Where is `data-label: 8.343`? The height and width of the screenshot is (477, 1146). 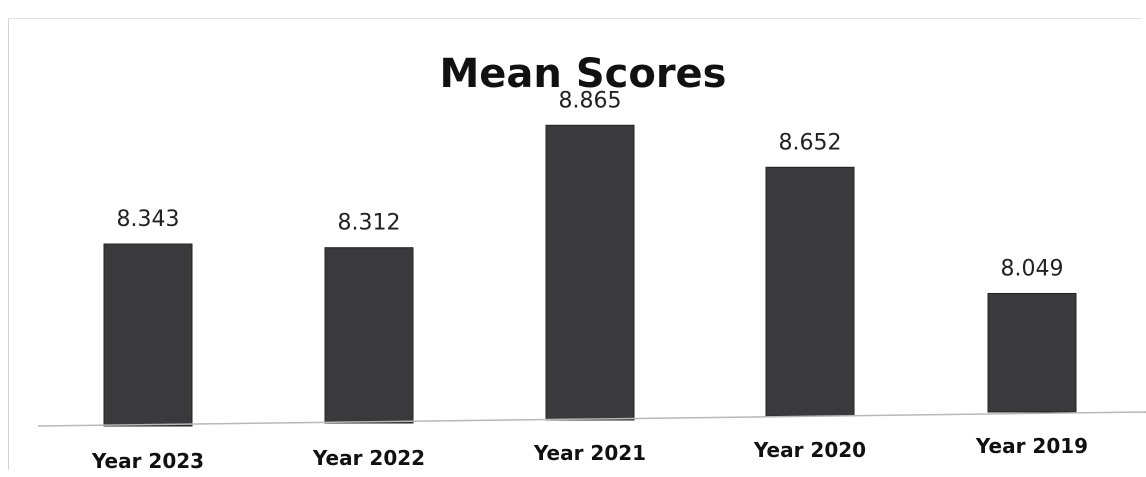
data-label: 8.343 is located at coordinates (148, 219).